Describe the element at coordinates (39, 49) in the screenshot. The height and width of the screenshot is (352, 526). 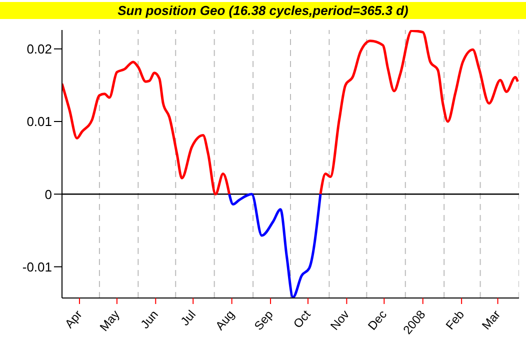
I see `y-tick-label: 0.02` at that location.